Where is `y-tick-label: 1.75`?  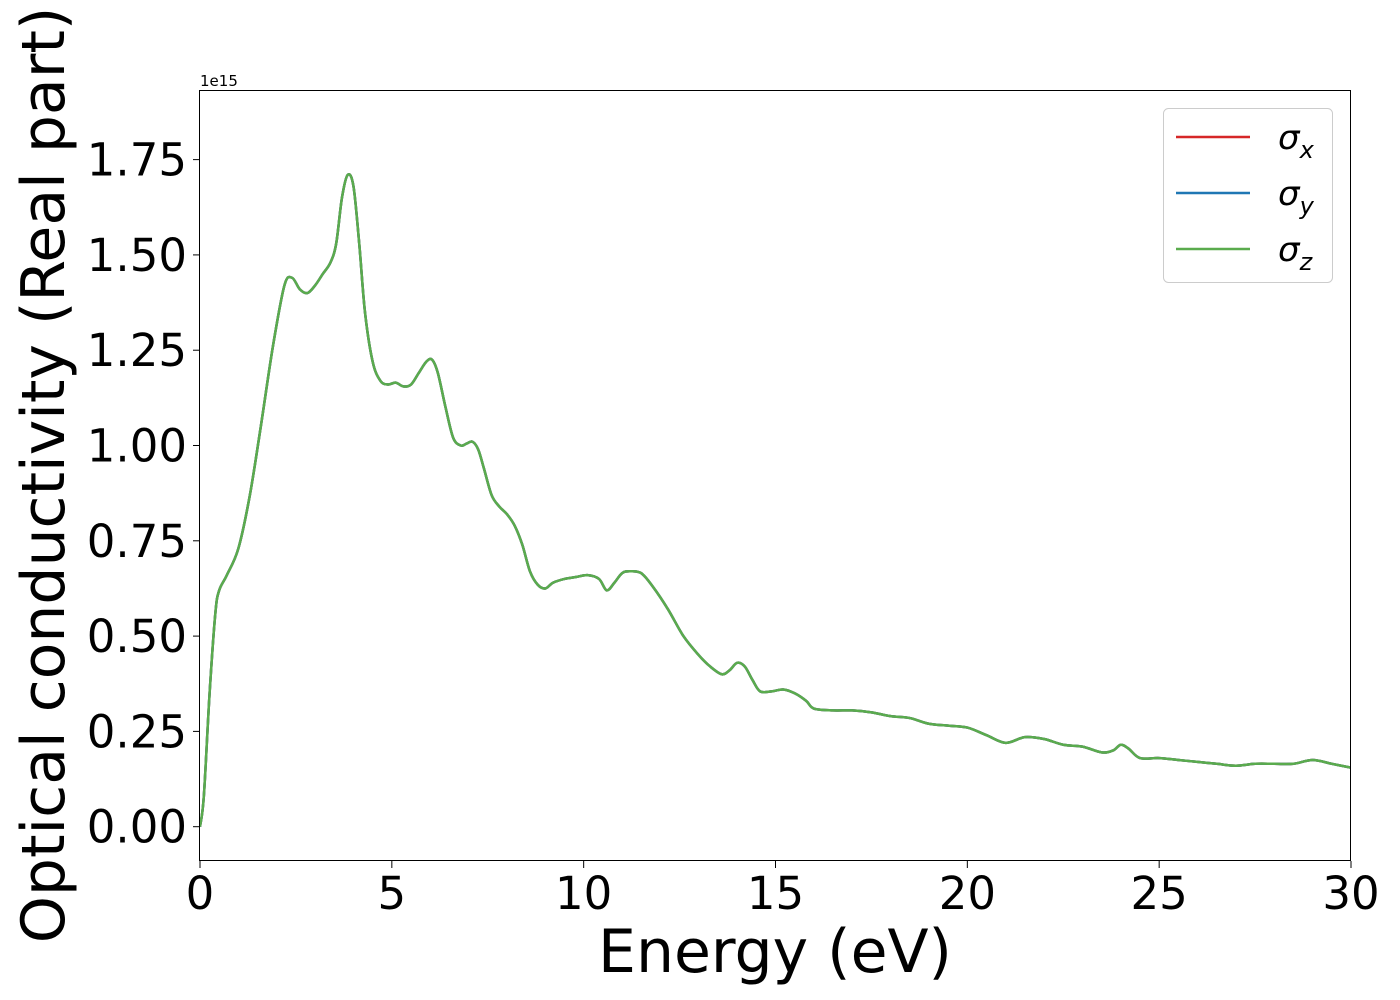
y-tick-label: 1.75 is located at coordinates (137, 160).